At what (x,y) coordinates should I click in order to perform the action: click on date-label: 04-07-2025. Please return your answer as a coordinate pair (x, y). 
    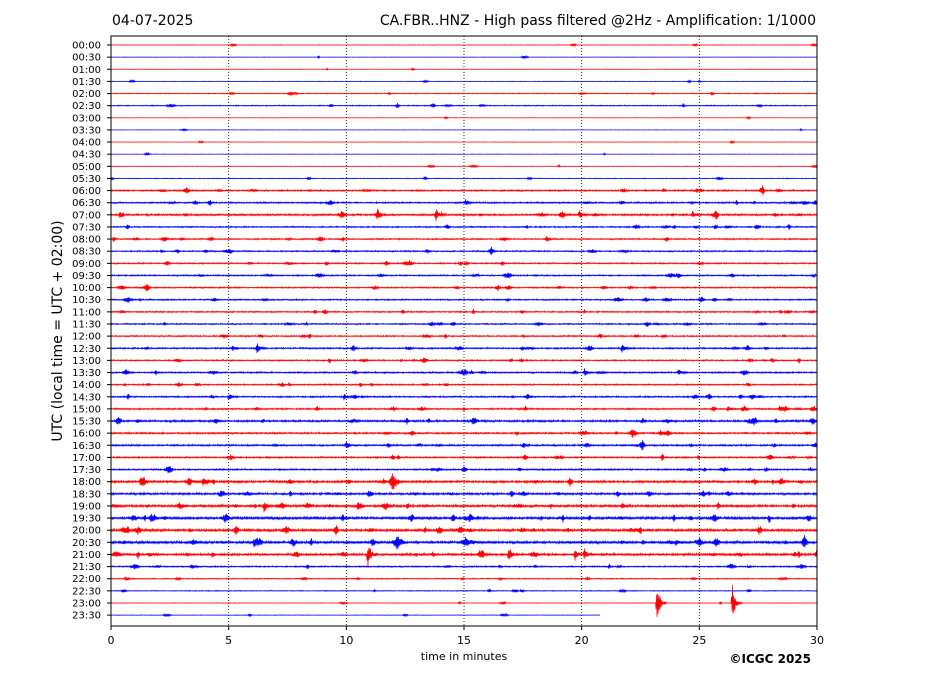
    Looking at the image, I should click on (152, 21).